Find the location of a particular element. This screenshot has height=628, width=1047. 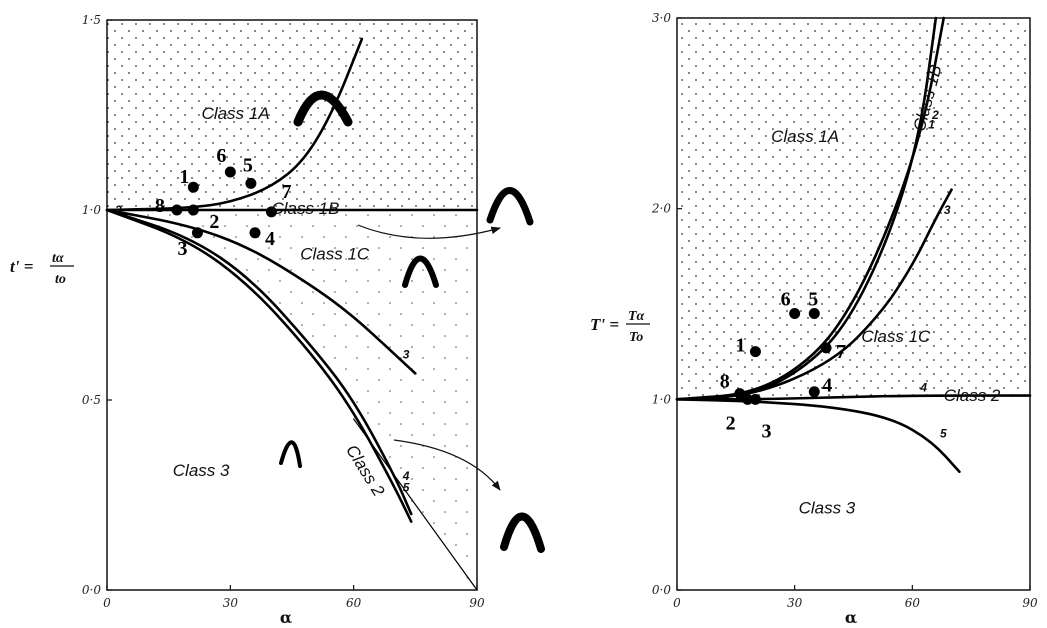

y-tick-label: 3·0 is located at coordinates (661, 18).